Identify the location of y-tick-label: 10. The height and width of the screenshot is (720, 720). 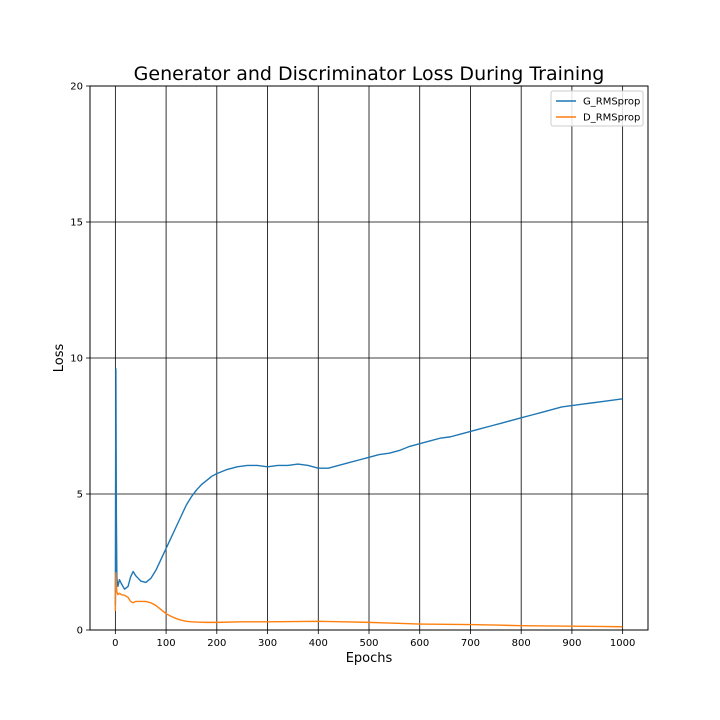
(76, 359).